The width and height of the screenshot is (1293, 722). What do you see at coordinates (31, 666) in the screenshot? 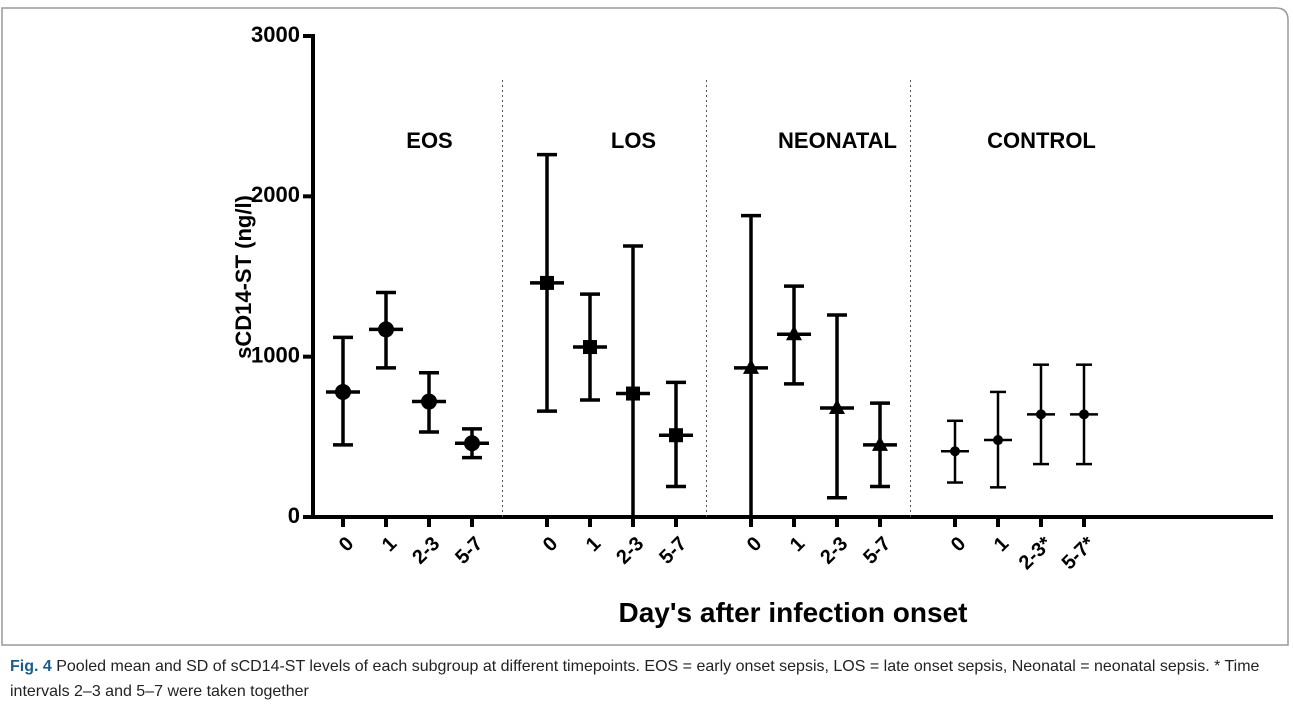
I see `caption-label: Fig. 4` at bounding box center [31, 666].